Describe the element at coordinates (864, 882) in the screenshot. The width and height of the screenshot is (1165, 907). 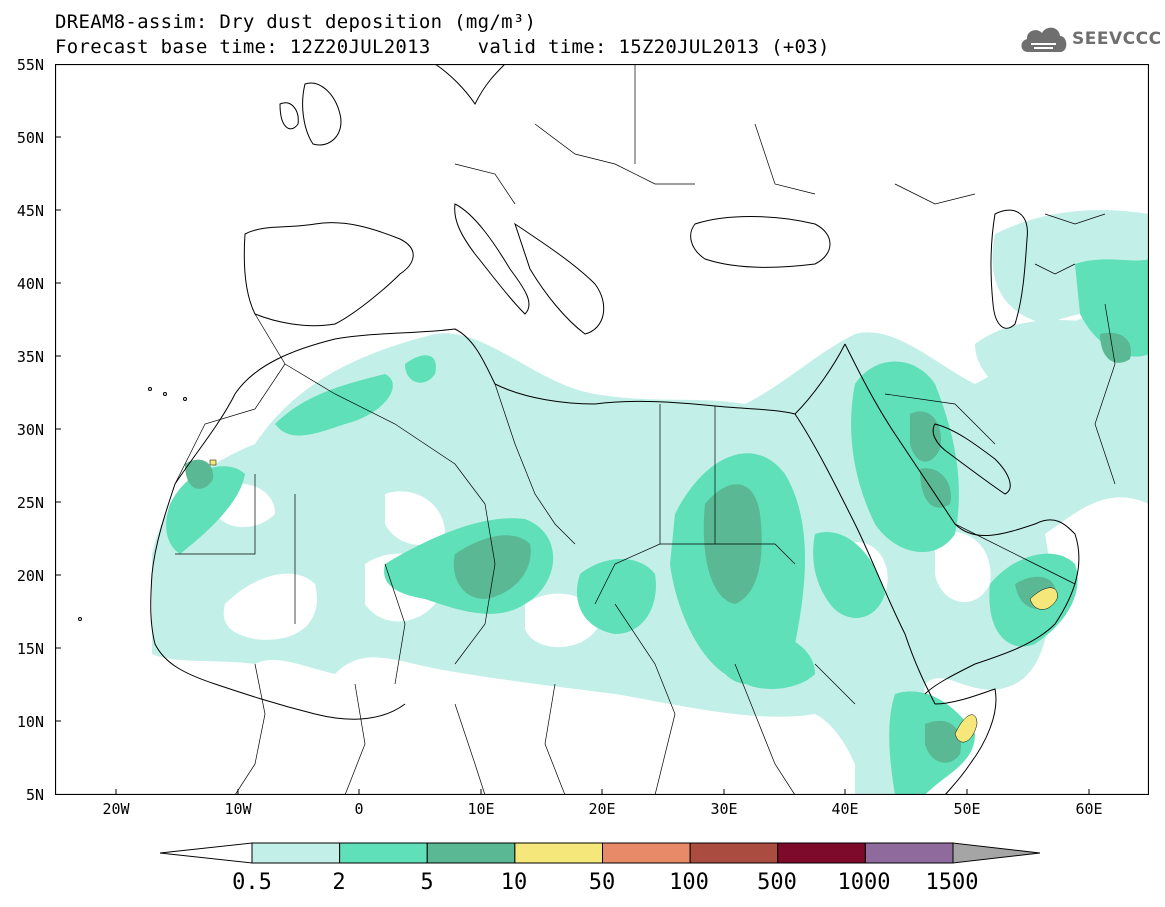
I see `colorbar-label: 1000` at that location.